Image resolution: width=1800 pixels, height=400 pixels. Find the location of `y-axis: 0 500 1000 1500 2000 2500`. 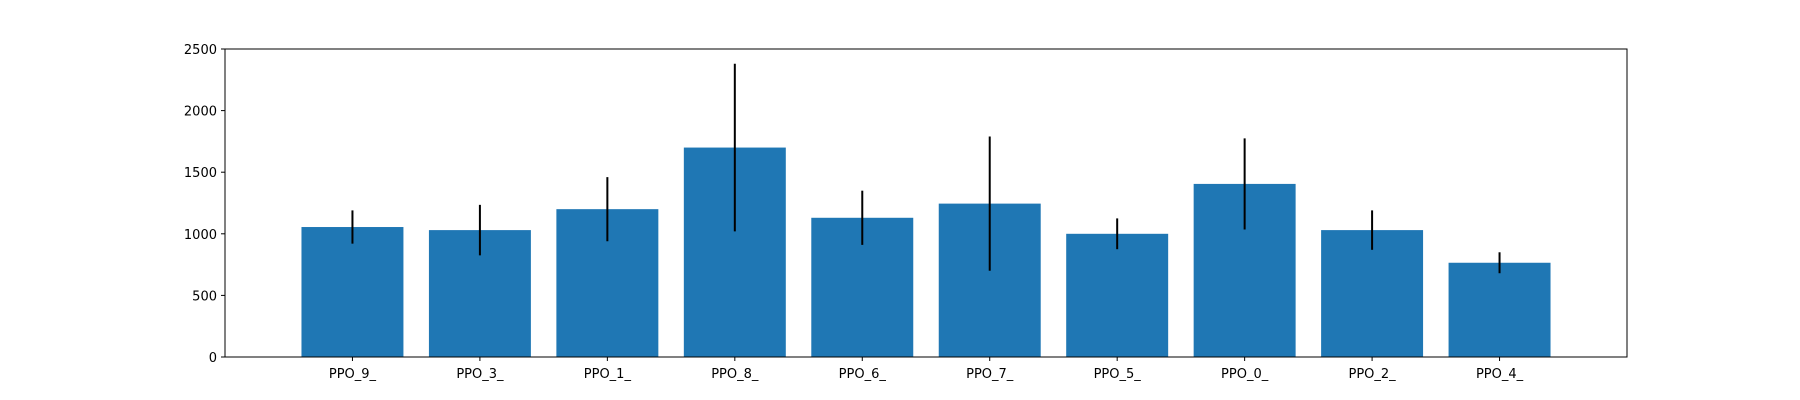

y-axis: 0 500 1000 1500 2000 2500 is located at coordinates (204, 204).